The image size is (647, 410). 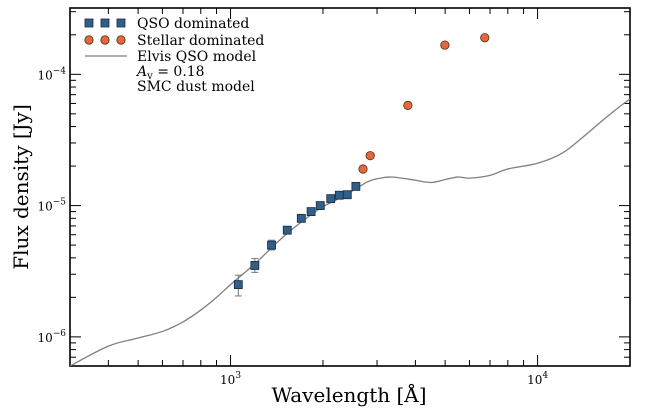 What do you see at coordinates (537, 379) in the screenshot?
I see `x-tick-label: 10⁴` at bounding box center [537, 379].